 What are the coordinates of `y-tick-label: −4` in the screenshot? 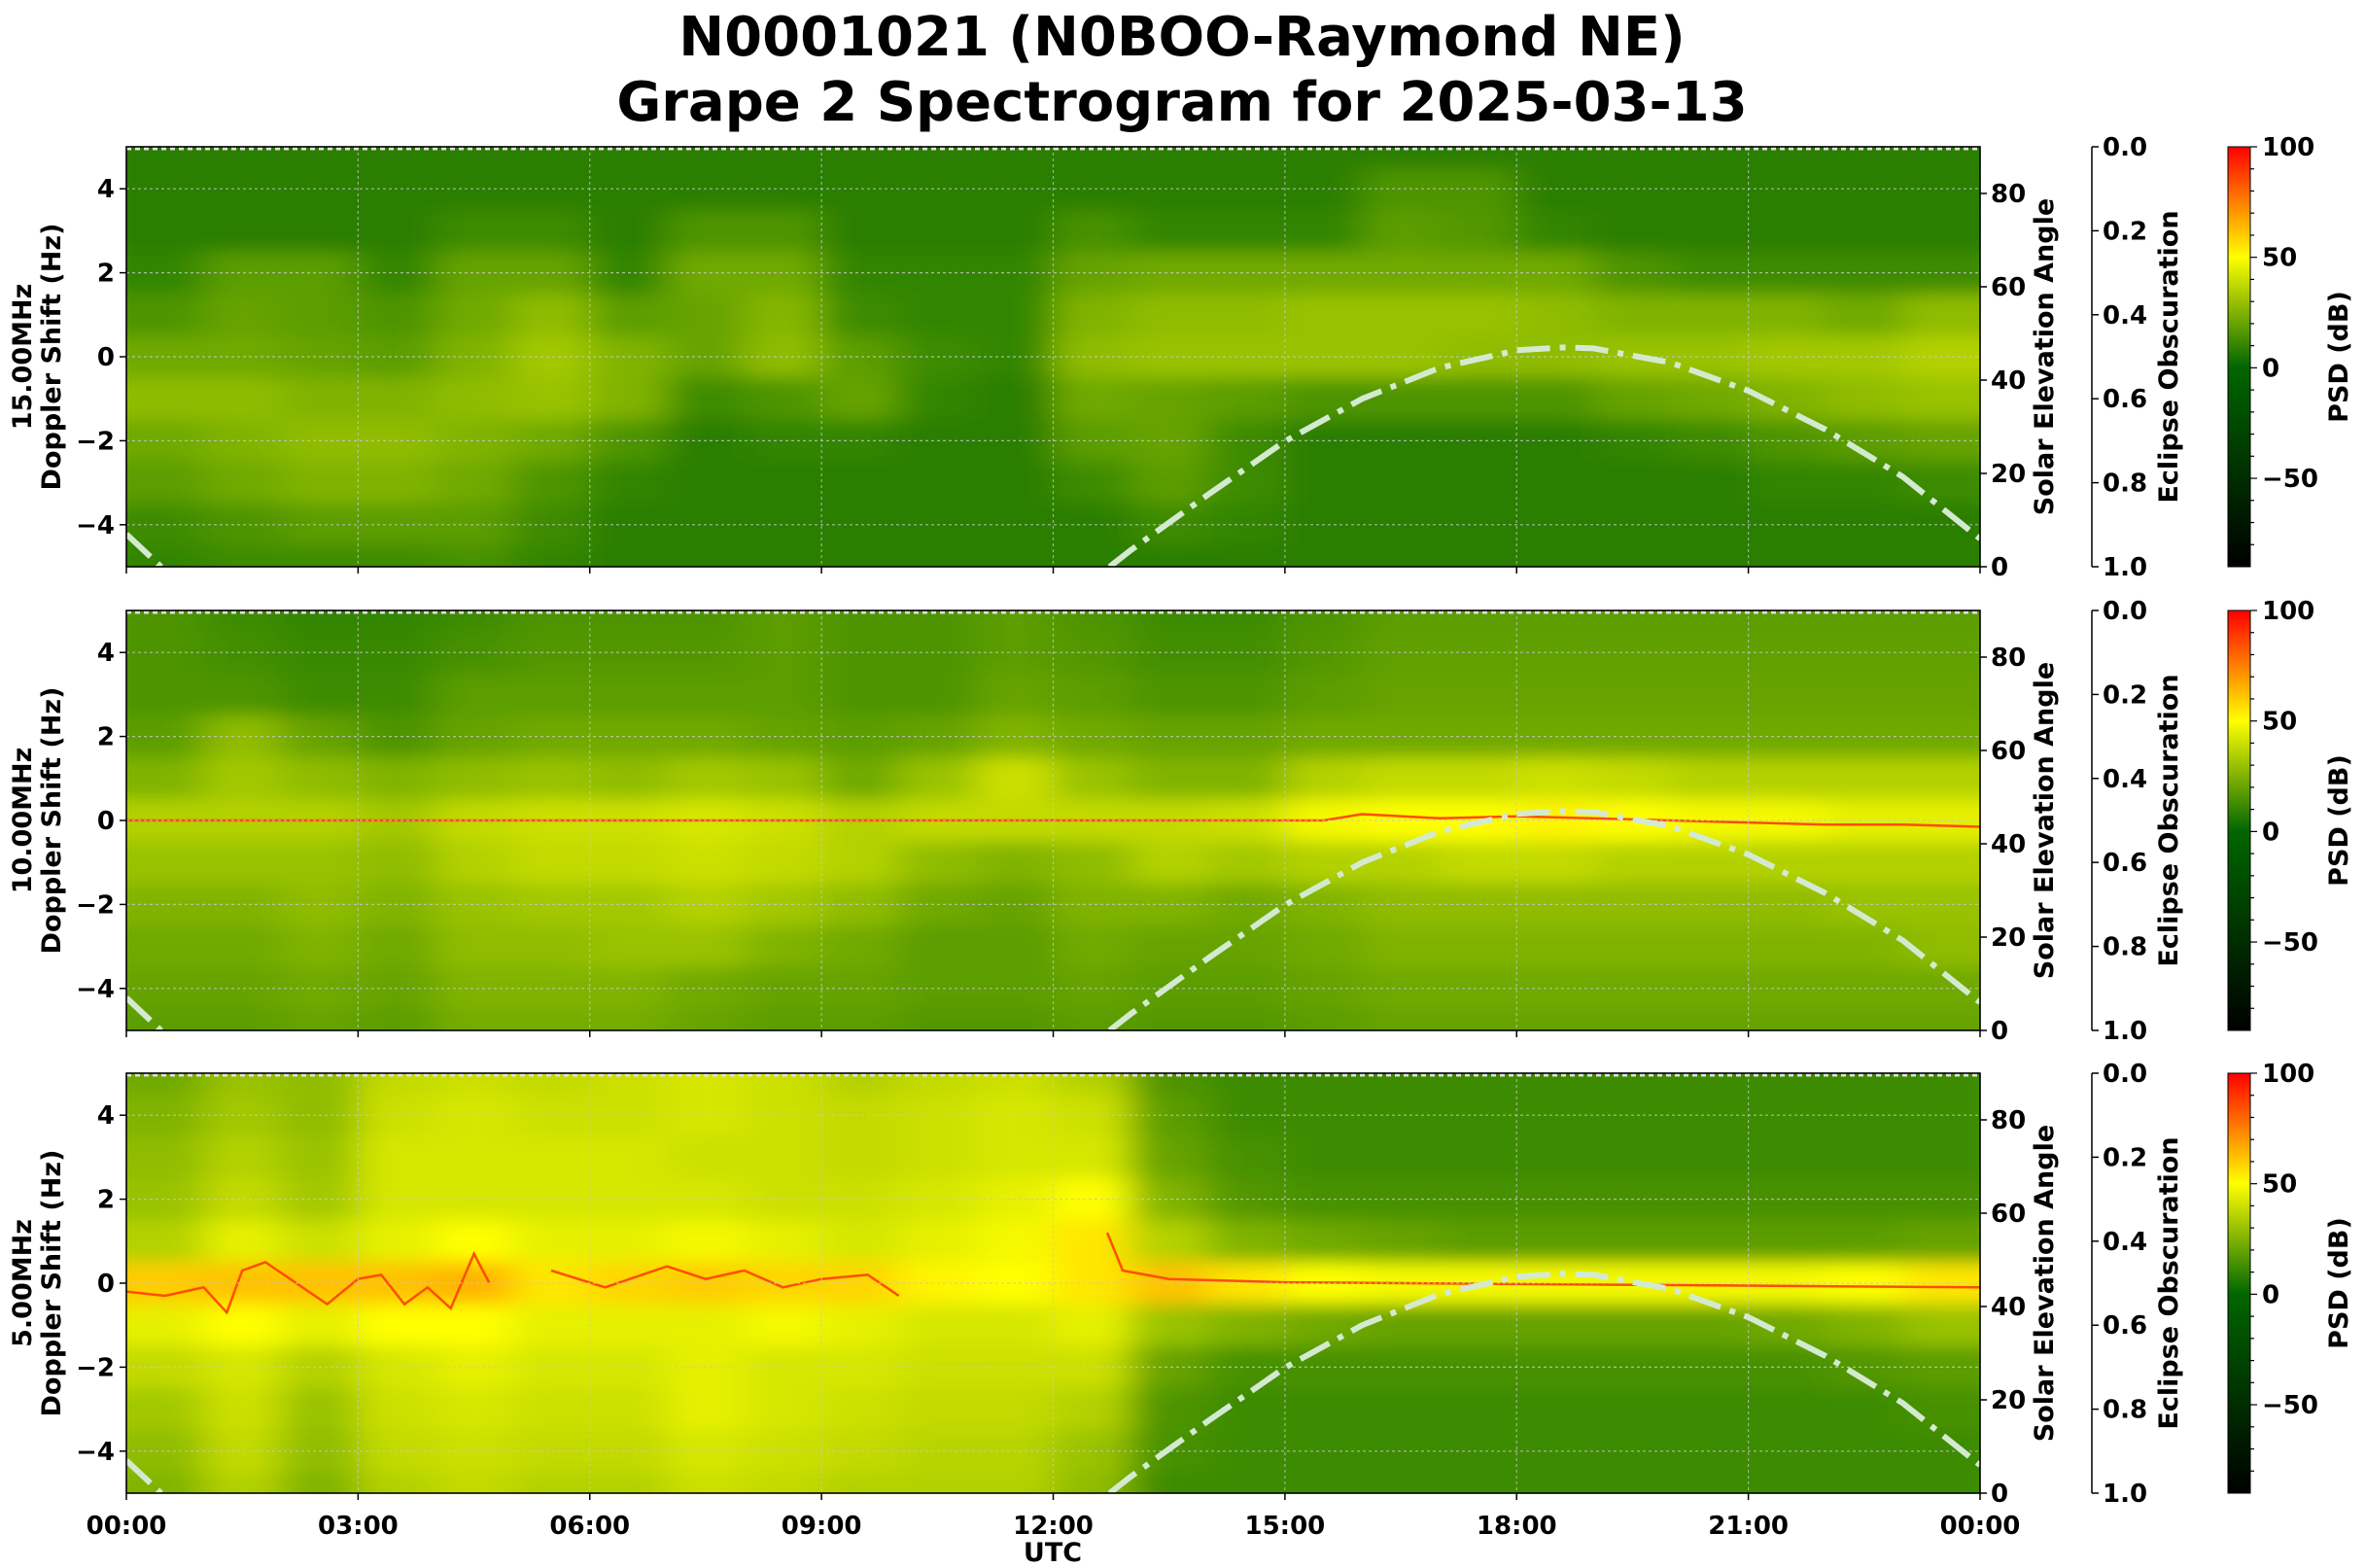 It's located at (96, 989).